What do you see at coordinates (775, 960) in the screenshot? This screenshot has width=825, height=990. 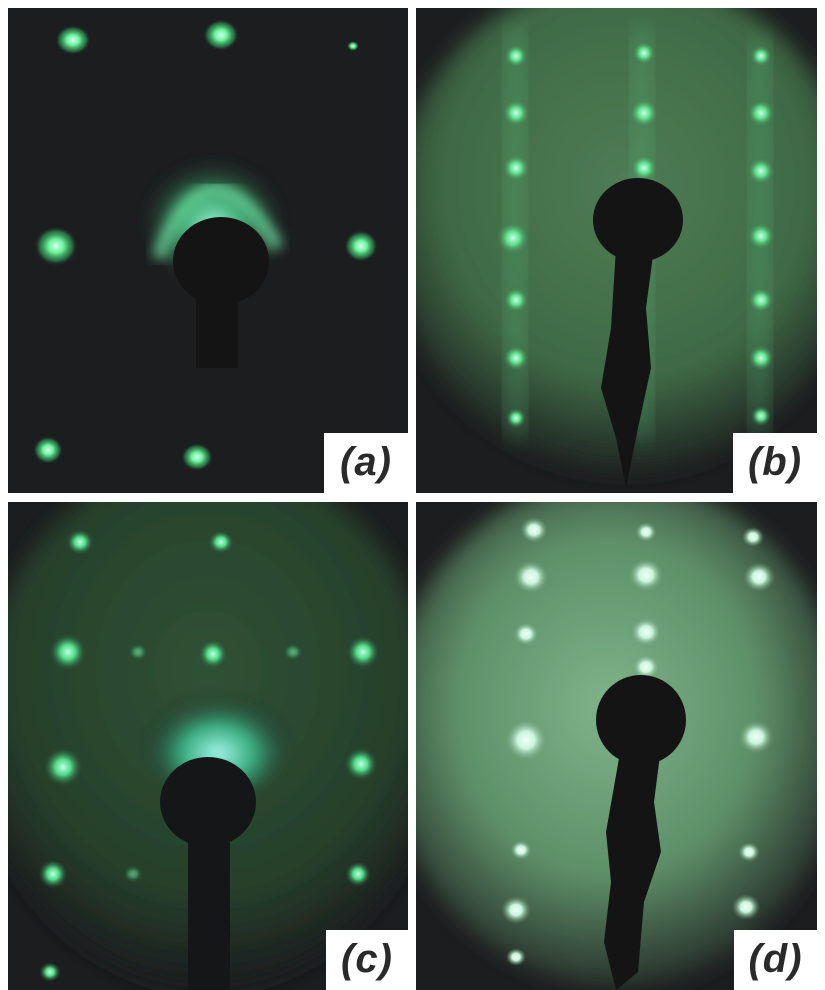 I see `panel-label: (d)` at bounding box center [775, 960].